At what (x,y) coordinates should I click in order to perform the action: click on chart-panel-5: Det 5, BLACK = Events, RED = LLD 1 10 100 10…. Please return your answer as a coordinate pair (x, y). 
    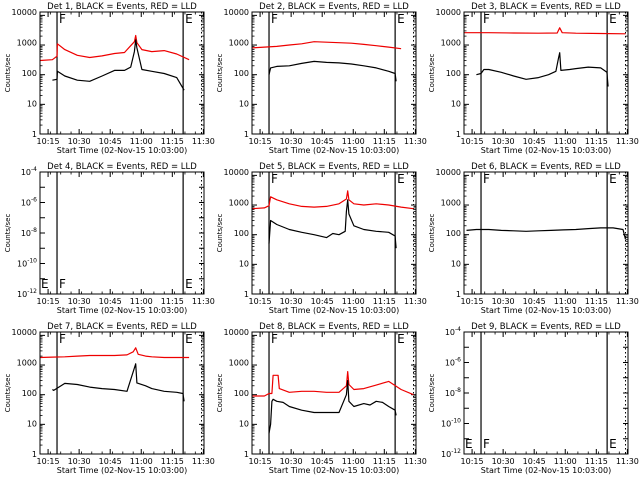
    Looking at the image, I should click on (321, 238).